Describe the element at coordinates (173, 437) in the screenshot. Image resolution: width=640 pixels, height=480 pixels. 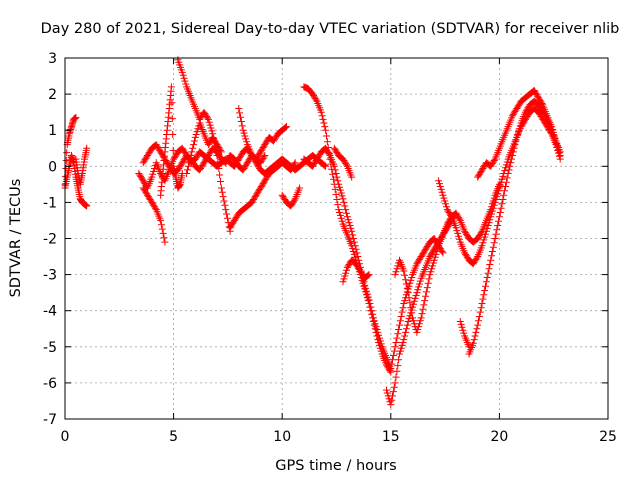
I see `x-tick-label: 5` at that location.